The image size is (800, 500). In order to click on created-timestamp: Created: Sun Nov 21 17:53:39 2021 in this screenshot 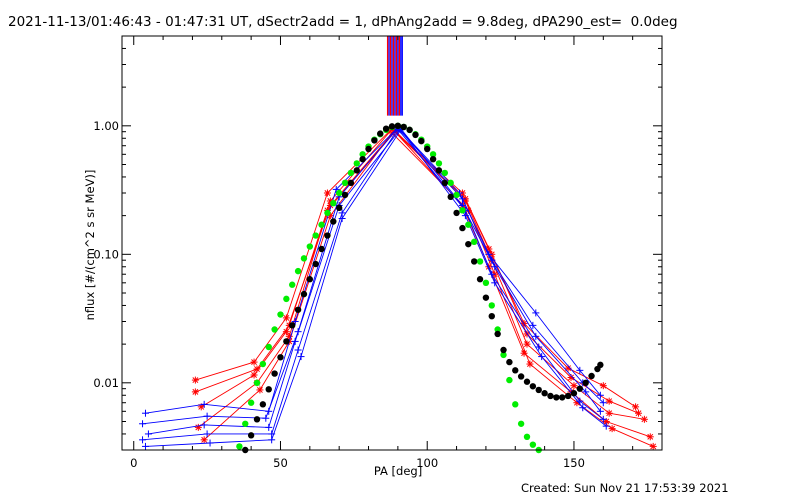, I will do `click(625, 488)`.